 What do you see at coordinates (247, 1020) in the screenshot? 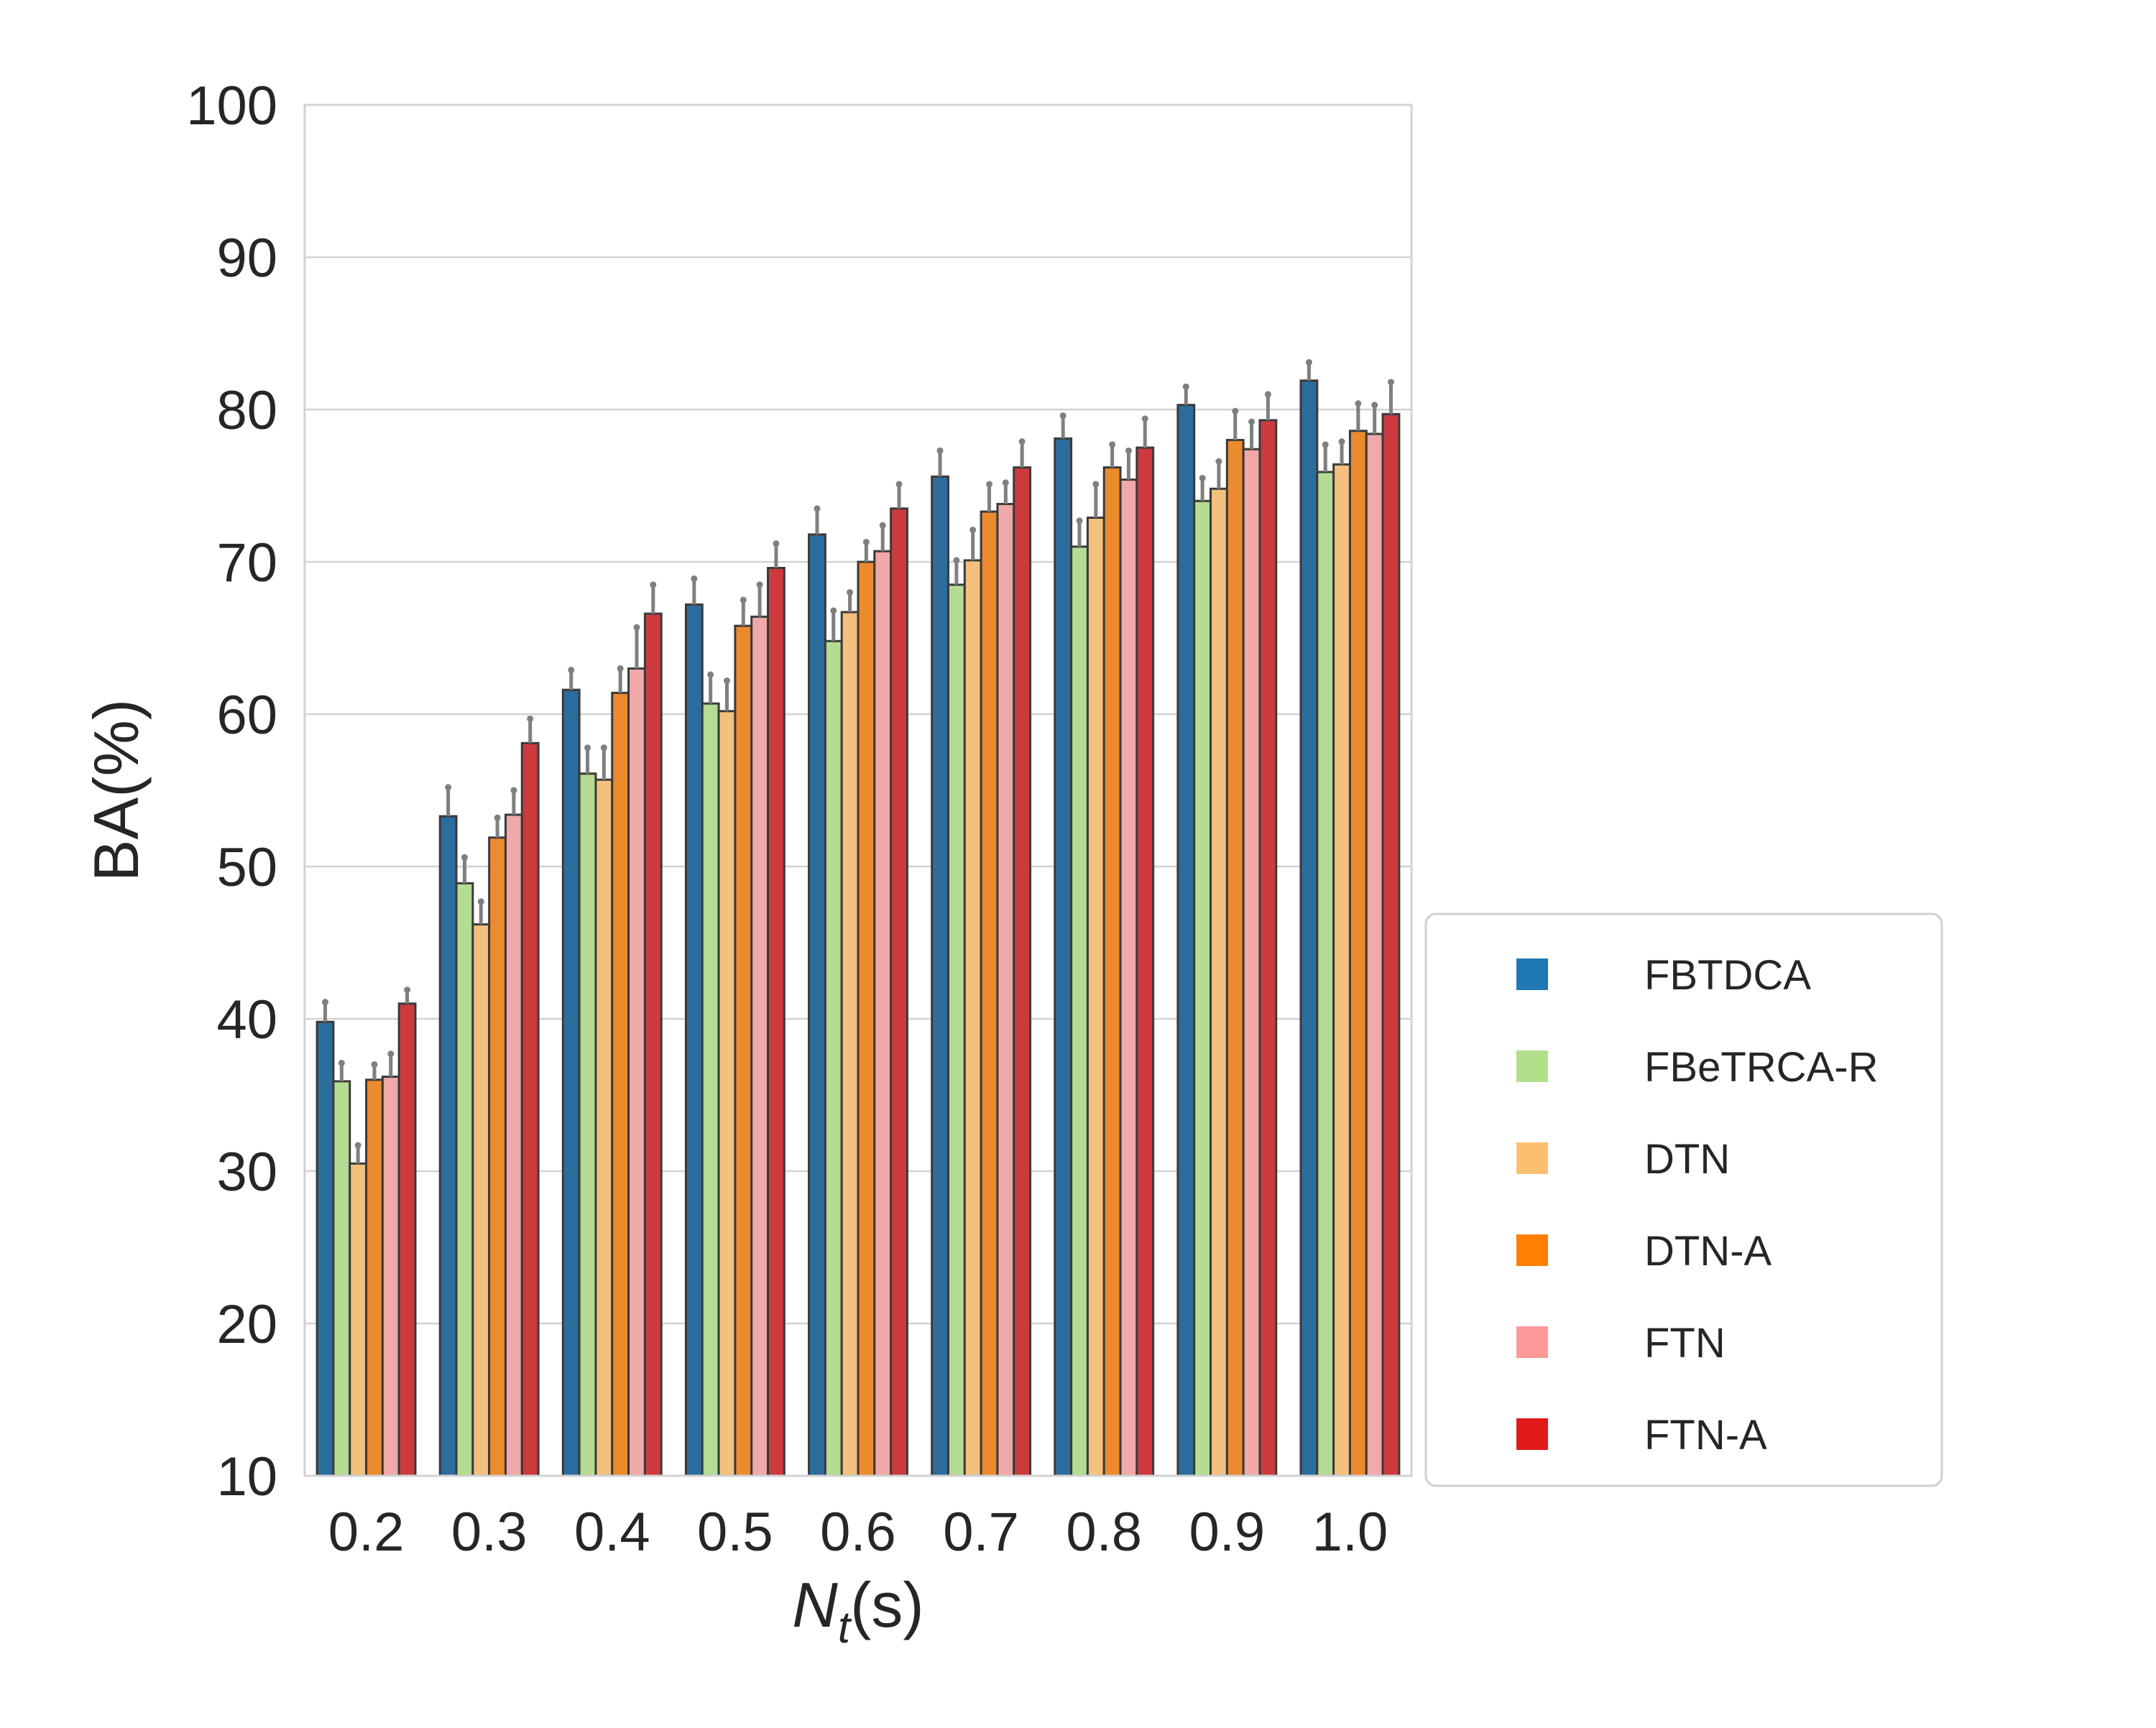
I see `y-tick-label: 40` at bounding box center [247, 1020].